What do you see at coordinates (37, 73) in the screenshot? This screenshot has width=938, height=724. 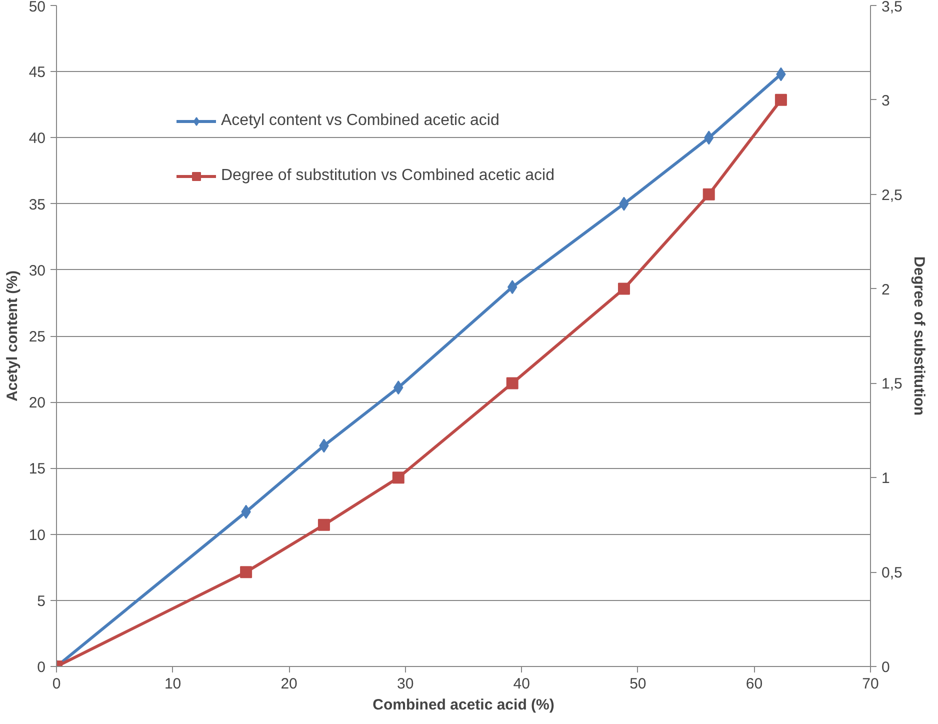 I see `y-tick-label: 45` at bounding box center [37, 73].